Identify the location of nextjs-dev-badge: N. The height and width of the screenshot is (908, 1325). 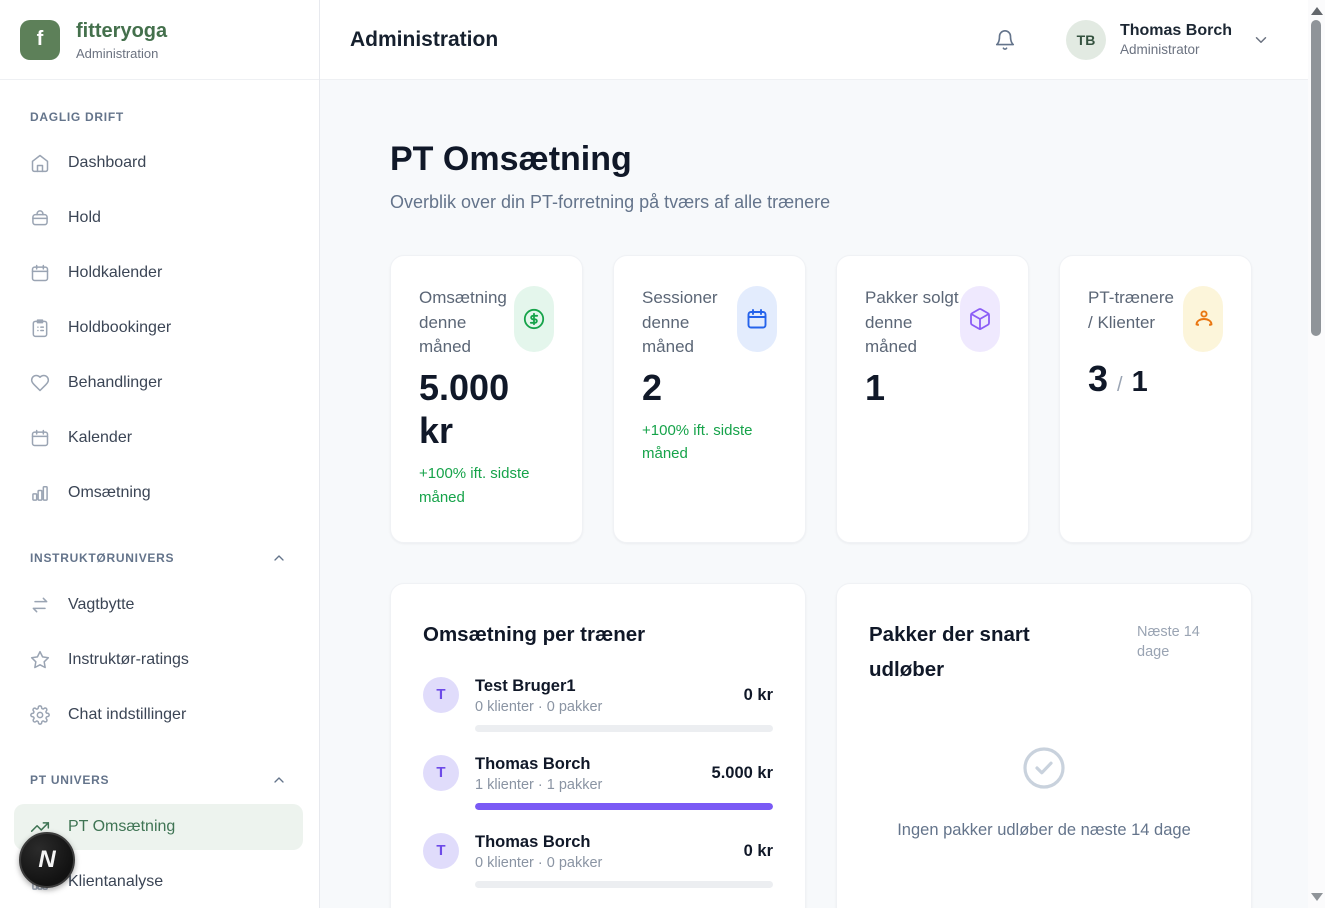
(47, 860).